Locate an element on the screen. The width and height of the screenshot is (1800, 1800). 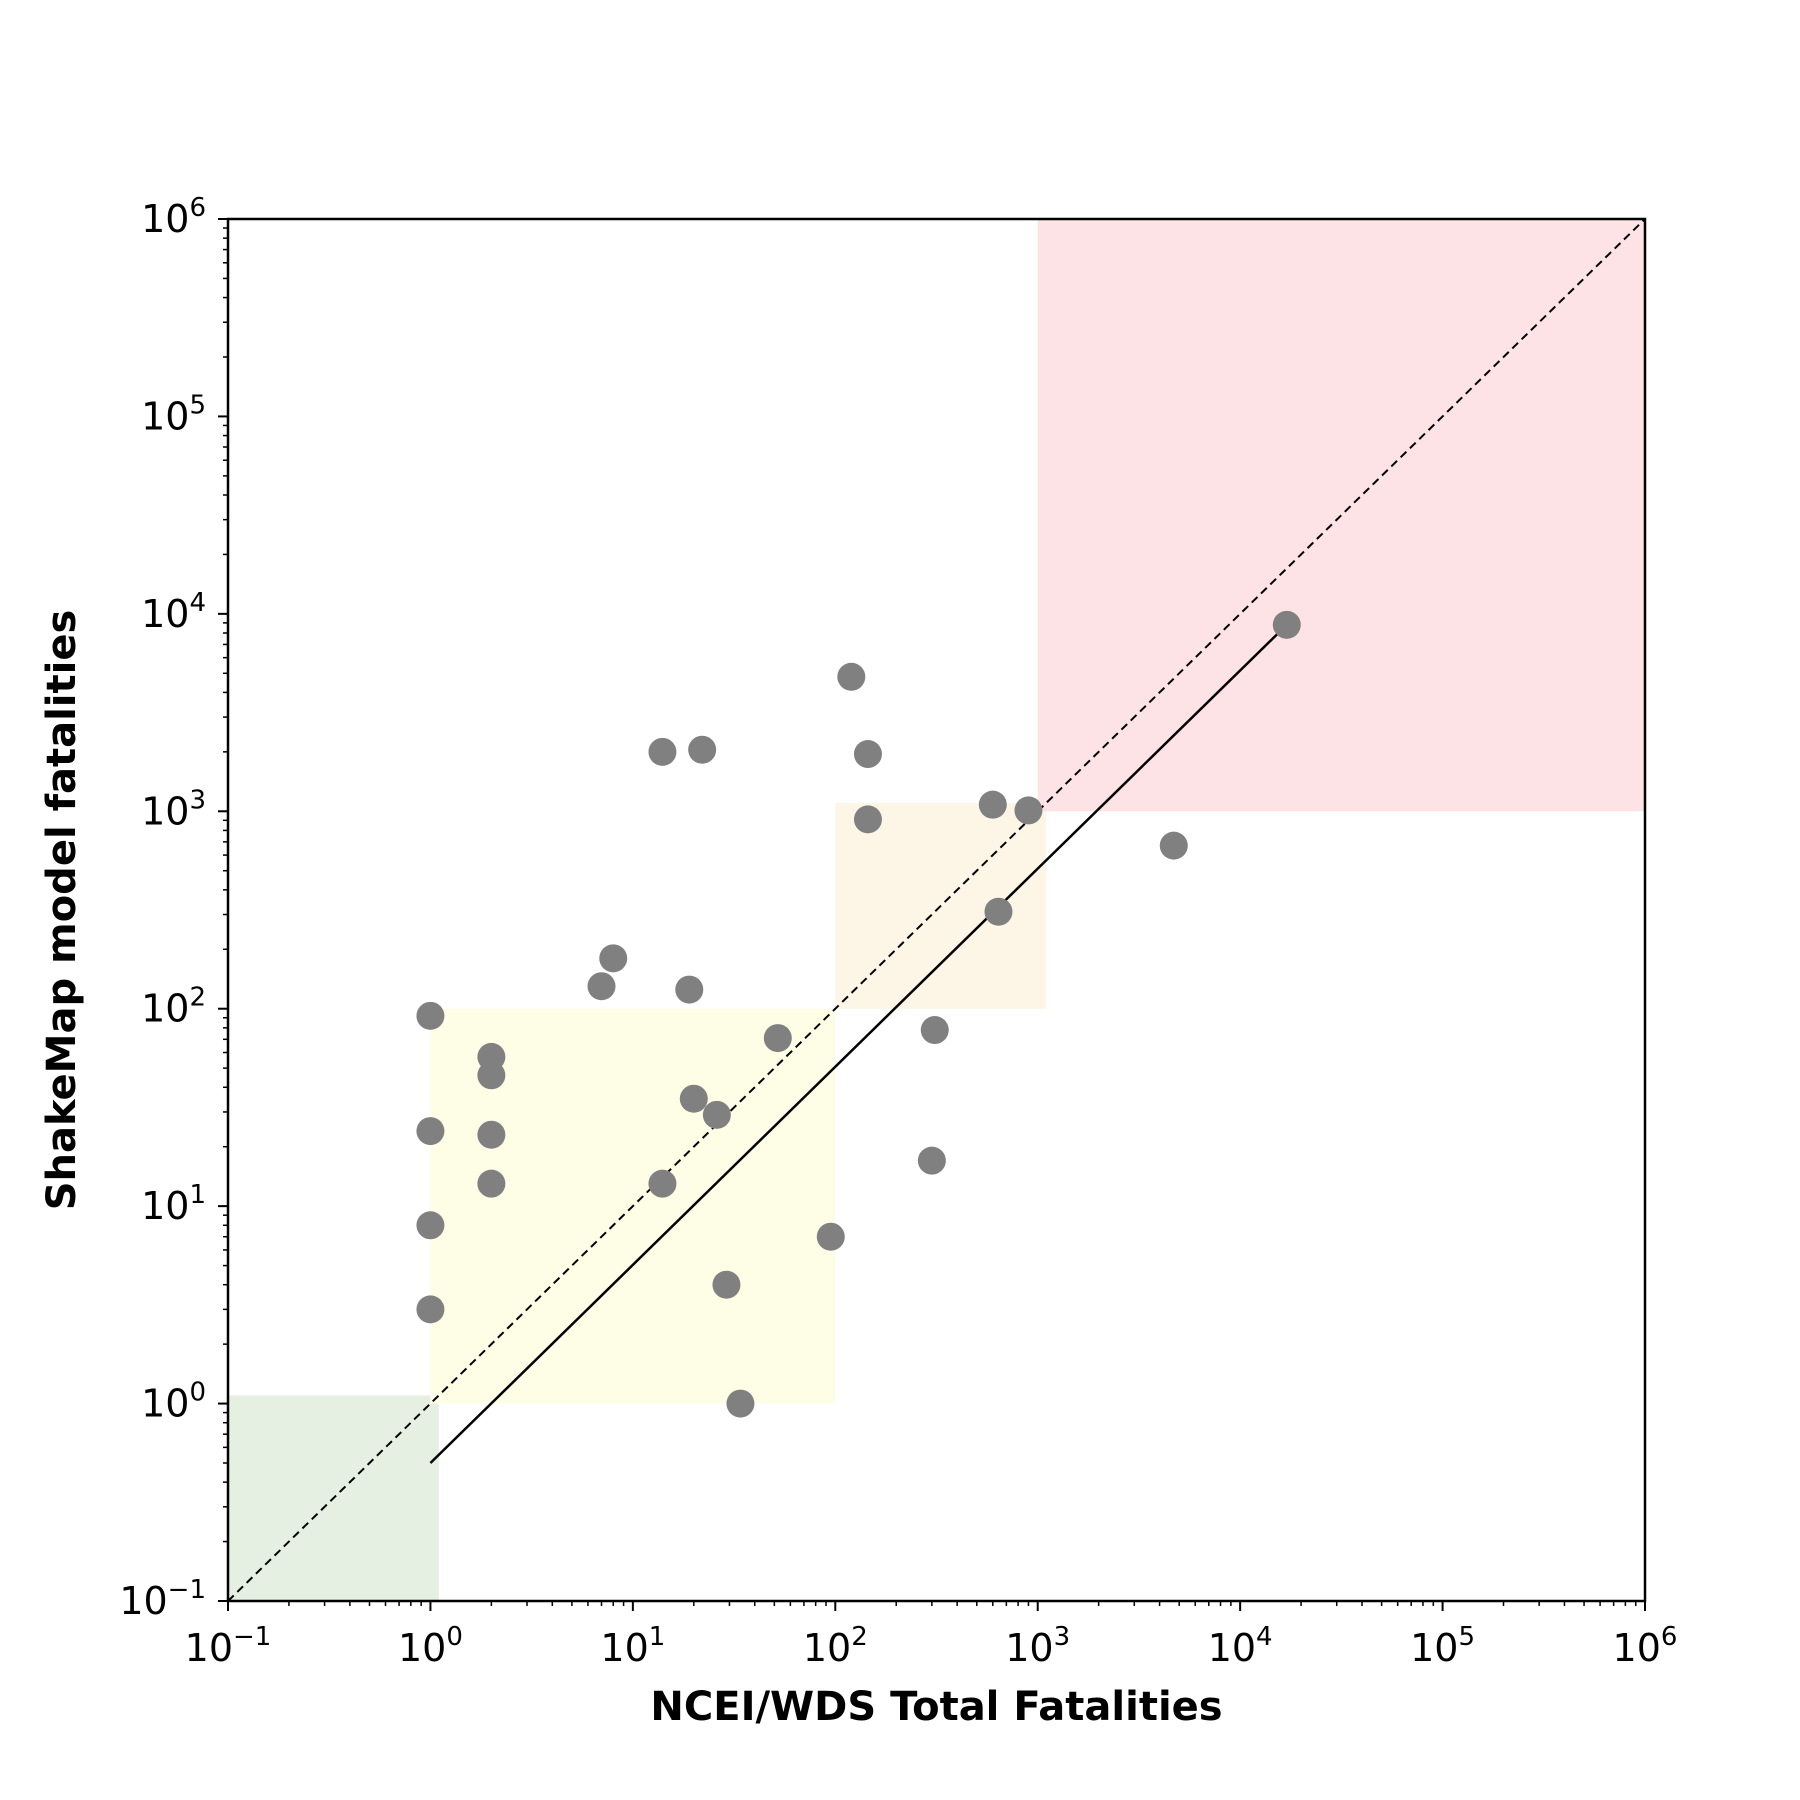
x-tick-label: 10⁶ is located at coordinates (1645, 1646).